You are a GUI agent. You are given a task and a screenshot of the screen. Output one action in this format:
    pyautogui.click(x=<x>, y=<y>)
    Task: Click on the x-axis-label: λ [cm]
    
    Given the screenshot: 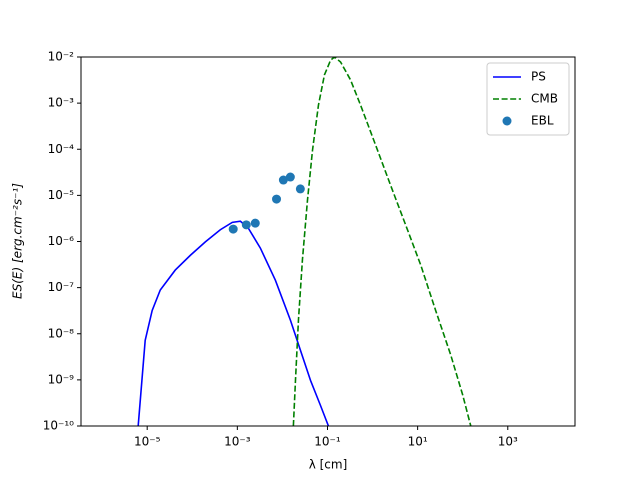 What is the action you would take?
    pyautogui.click(x=328, y=465)
    